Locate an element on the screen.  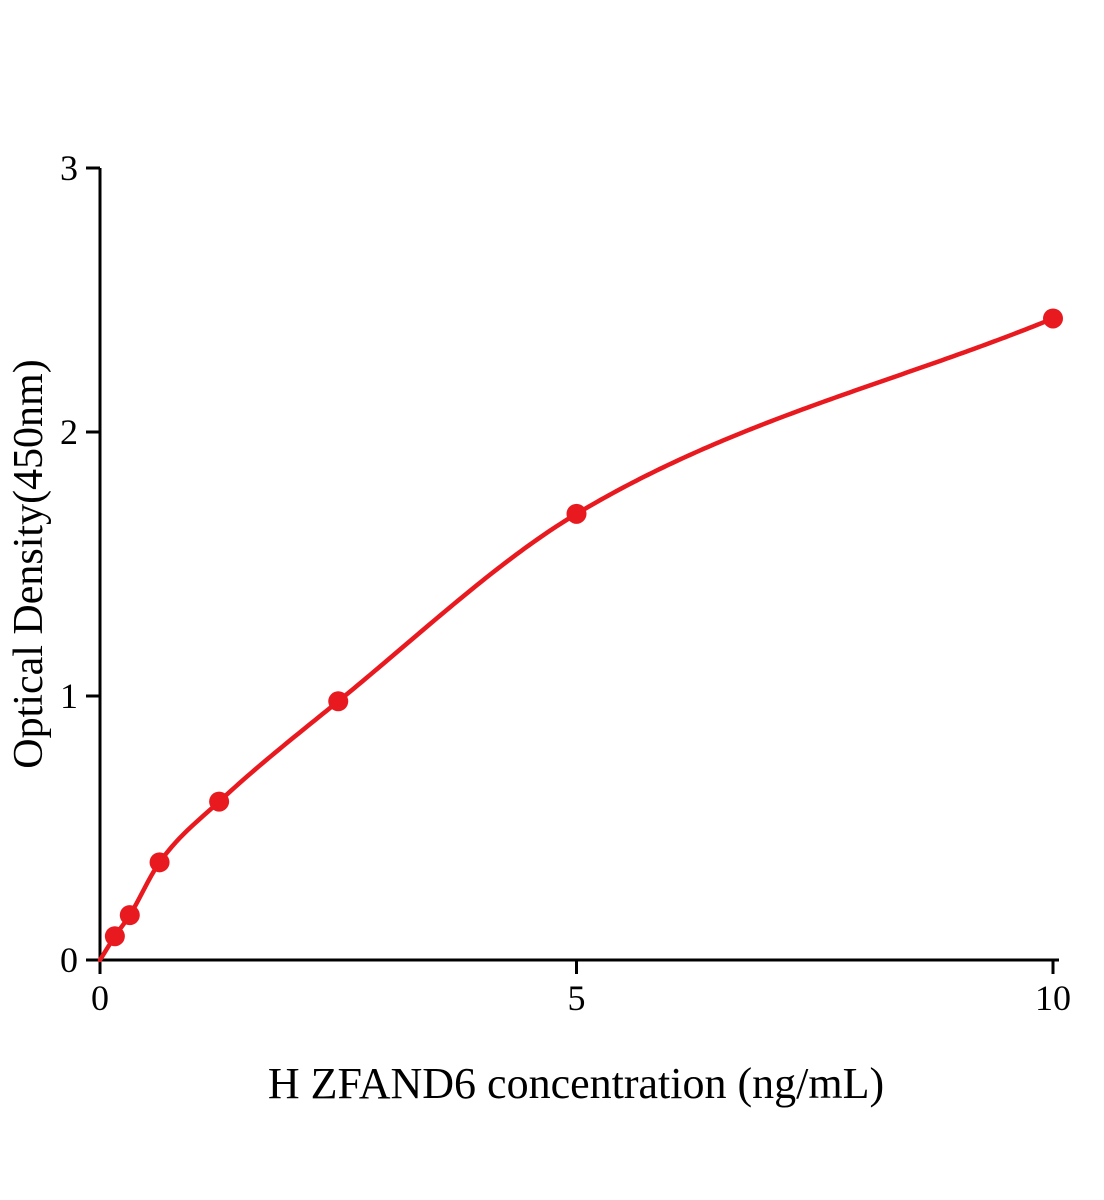
x-tick-label: 5 is located at coordinates (577, 998).